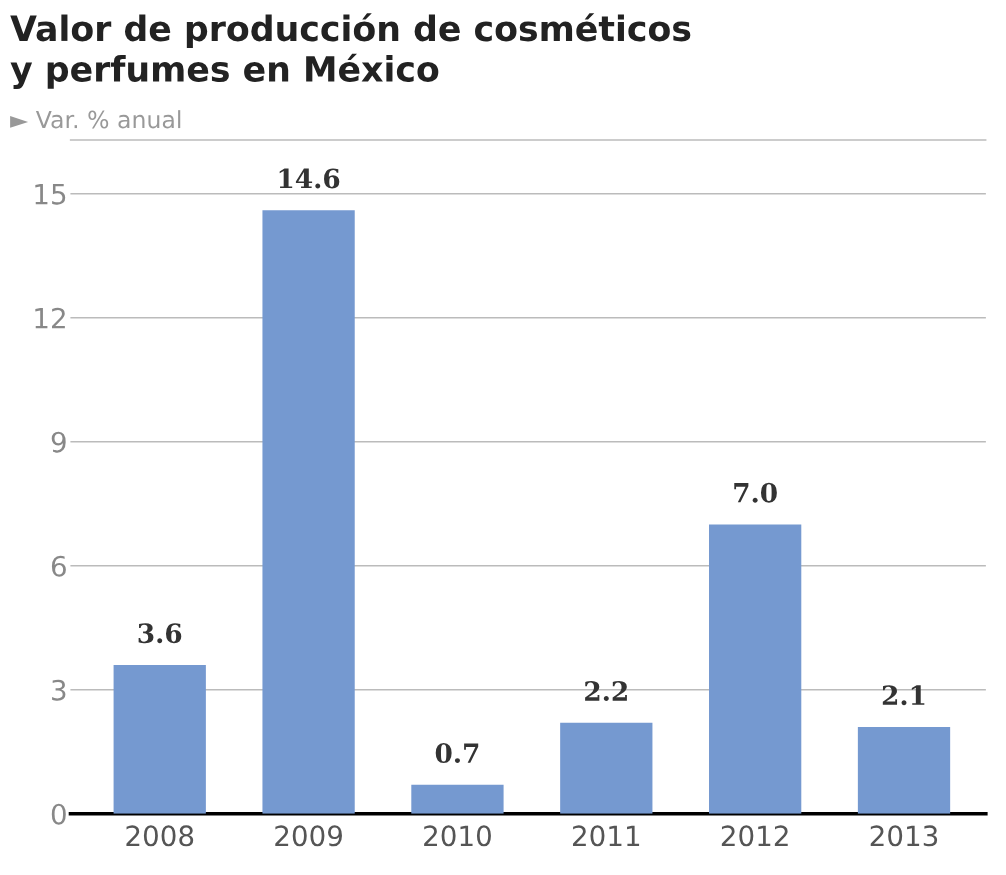  What do you see at coordinates (309, 178) in the screenshot?
I see `data-label: 14.6` at bounding box center [309, 178].